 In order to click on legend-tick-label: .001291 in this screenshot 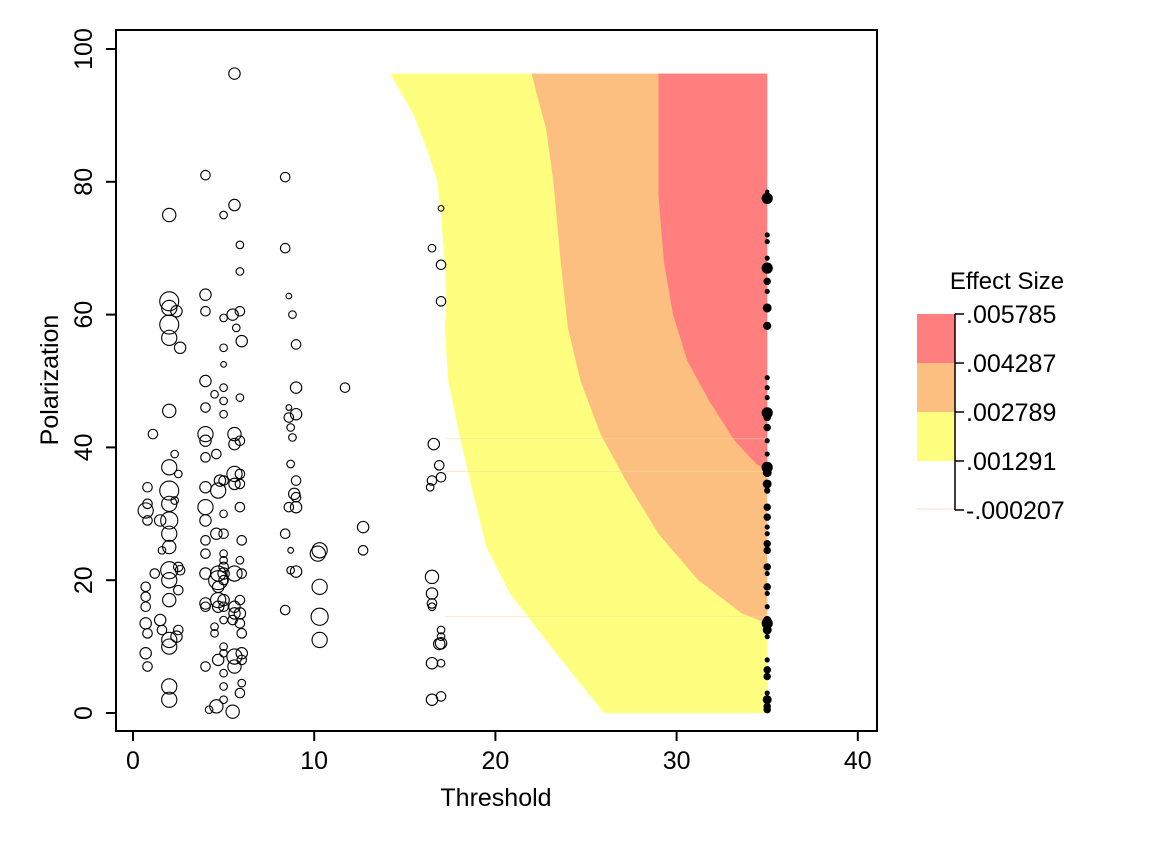, I will do `click(1011, 462)`.